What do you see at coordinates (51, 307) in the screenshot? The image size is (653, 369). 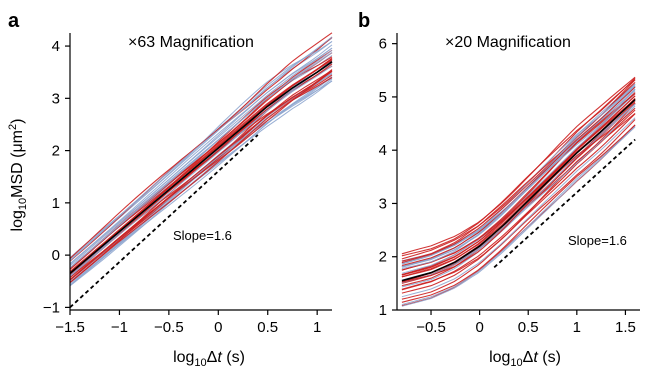 I see `y-tick-label: −1` at bounding box center [51, 307].